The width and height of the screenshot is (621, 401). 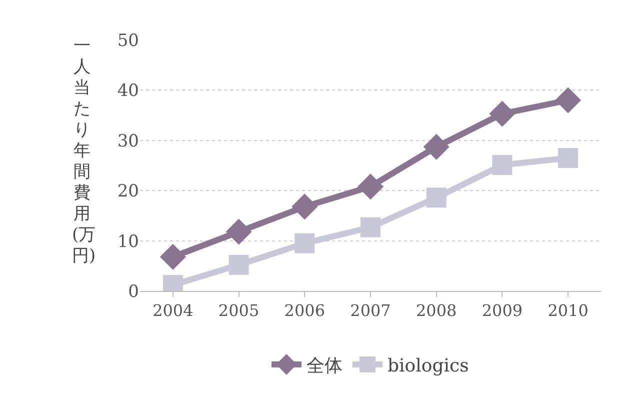 I want to click on x-tick-label: 2005, so click(x=239, y=310).